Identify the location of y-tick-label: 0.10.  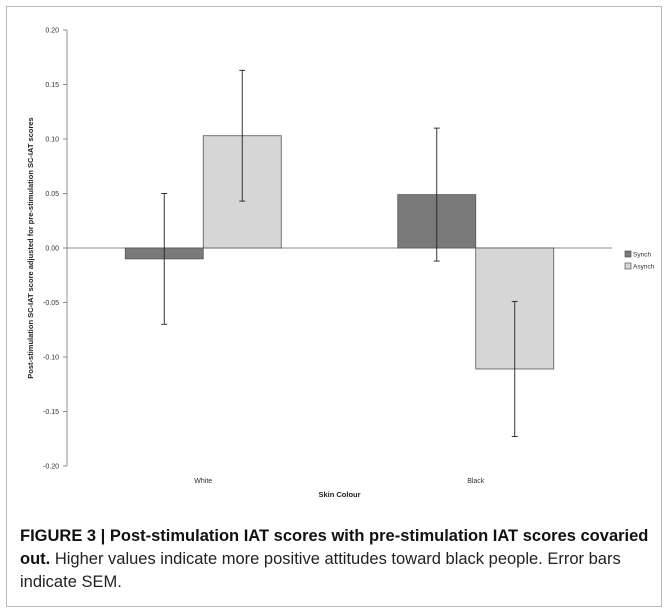
(52, 140).